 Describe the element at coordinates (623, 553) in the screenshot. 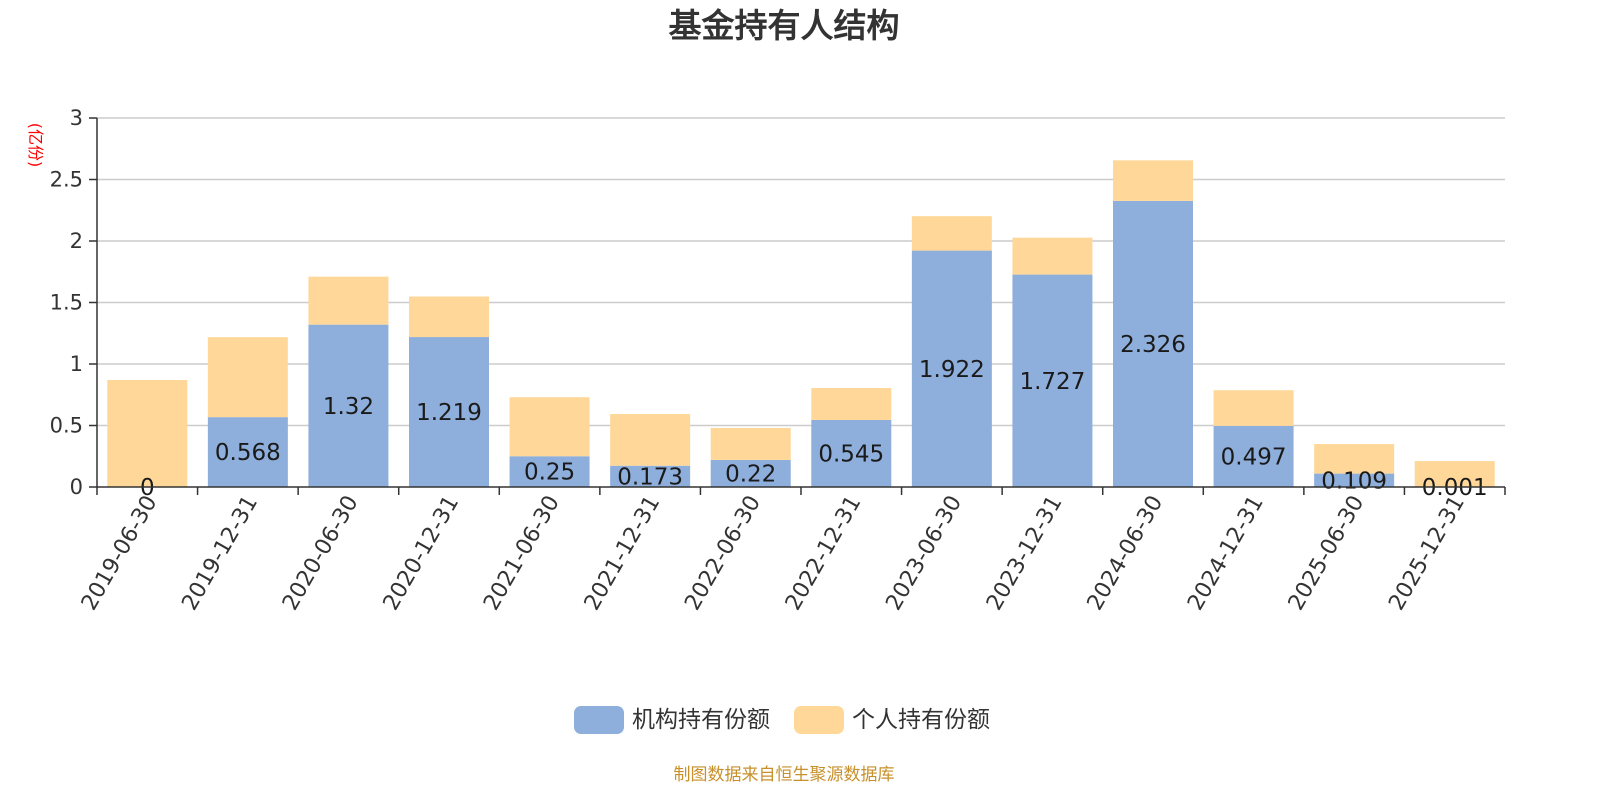

I see `x-tick-label: 2021-12-31` at that location.